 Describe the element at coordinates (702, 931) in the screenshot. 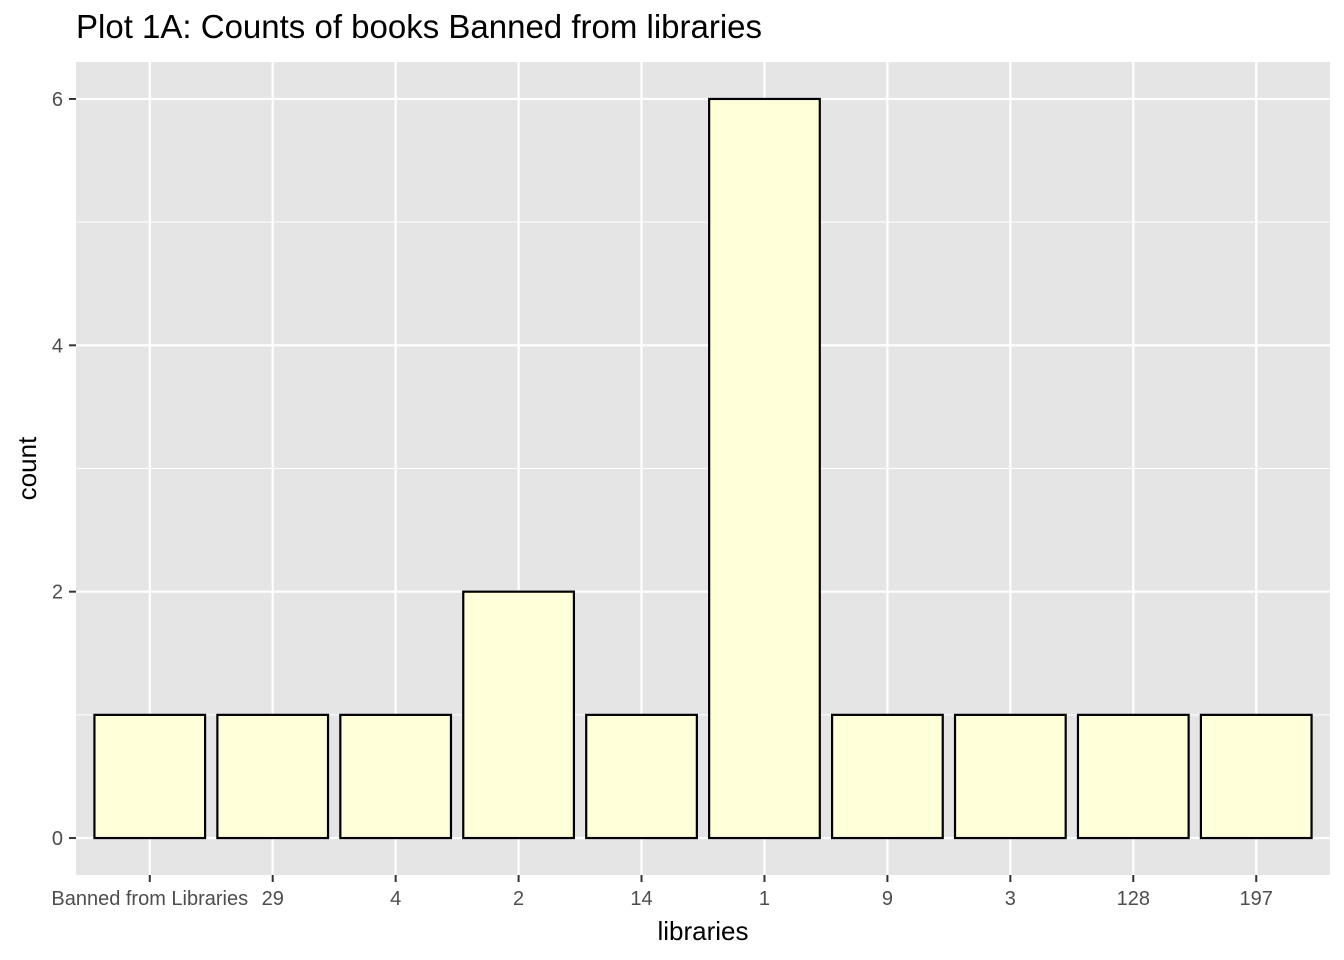

I see `x-axis-title: libraries` at that location.